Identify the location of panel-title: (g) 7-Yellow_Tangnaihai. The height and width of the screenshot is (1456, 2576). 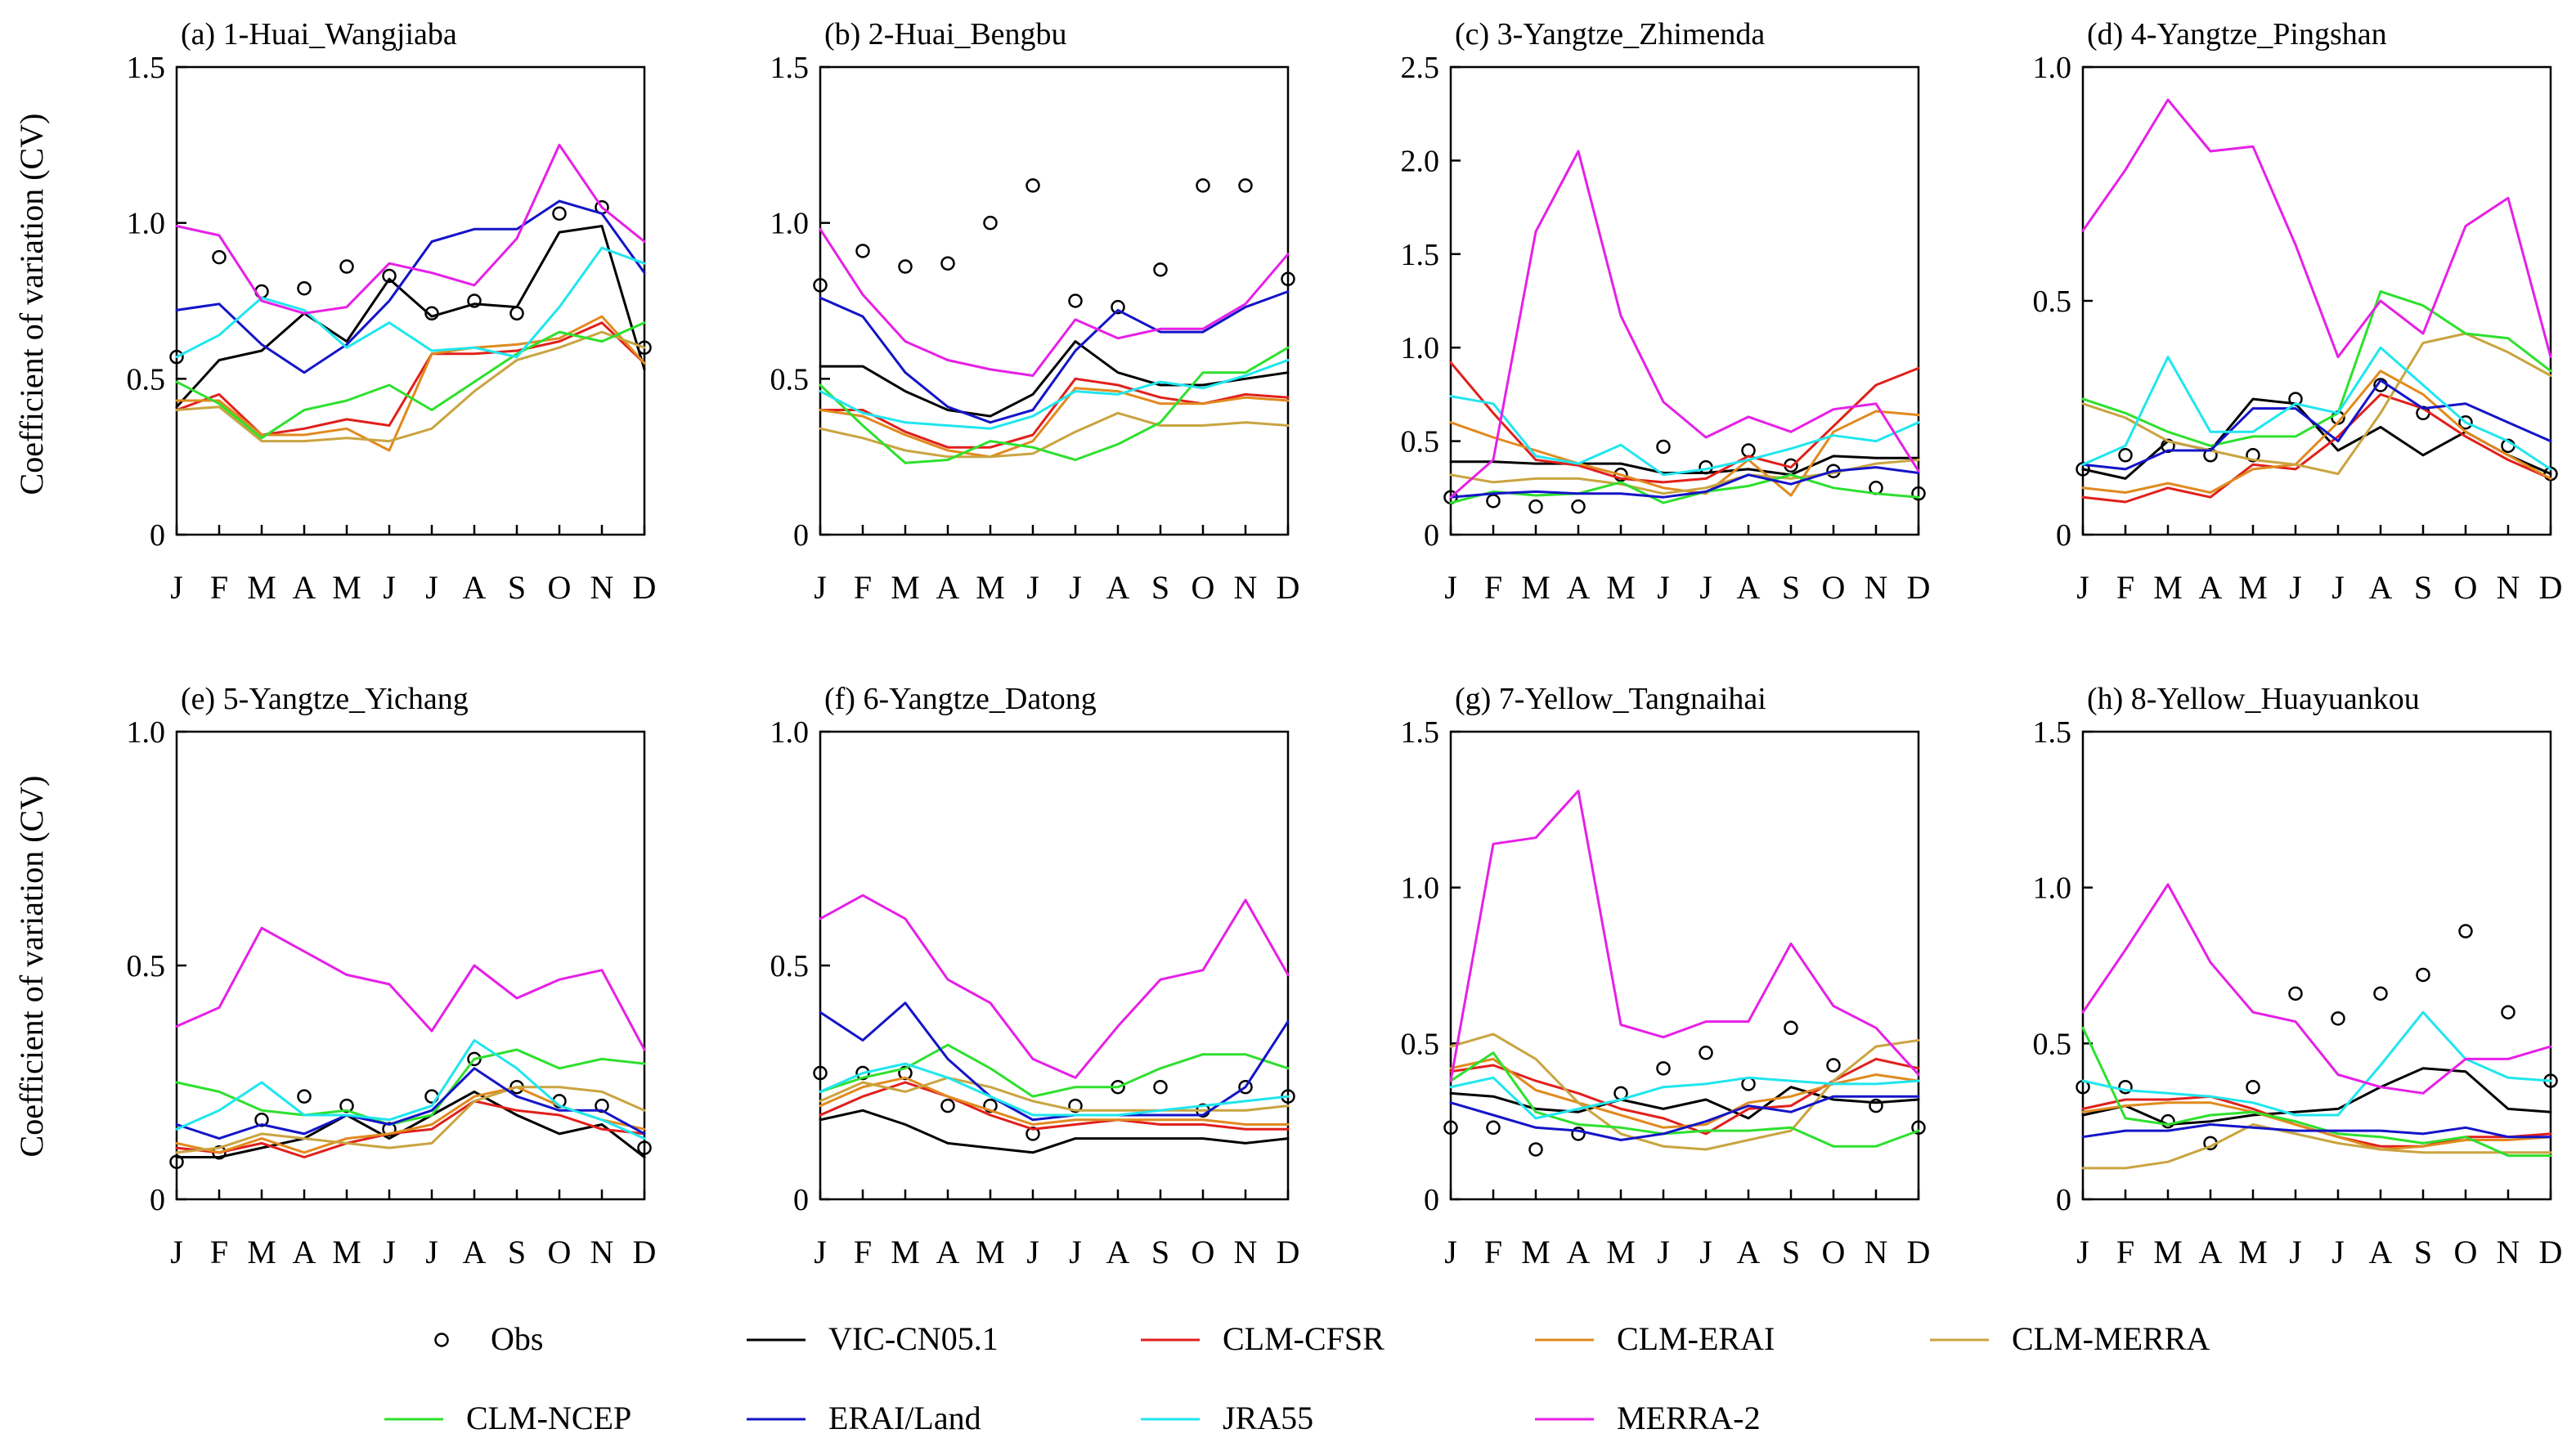
(1610, 699).